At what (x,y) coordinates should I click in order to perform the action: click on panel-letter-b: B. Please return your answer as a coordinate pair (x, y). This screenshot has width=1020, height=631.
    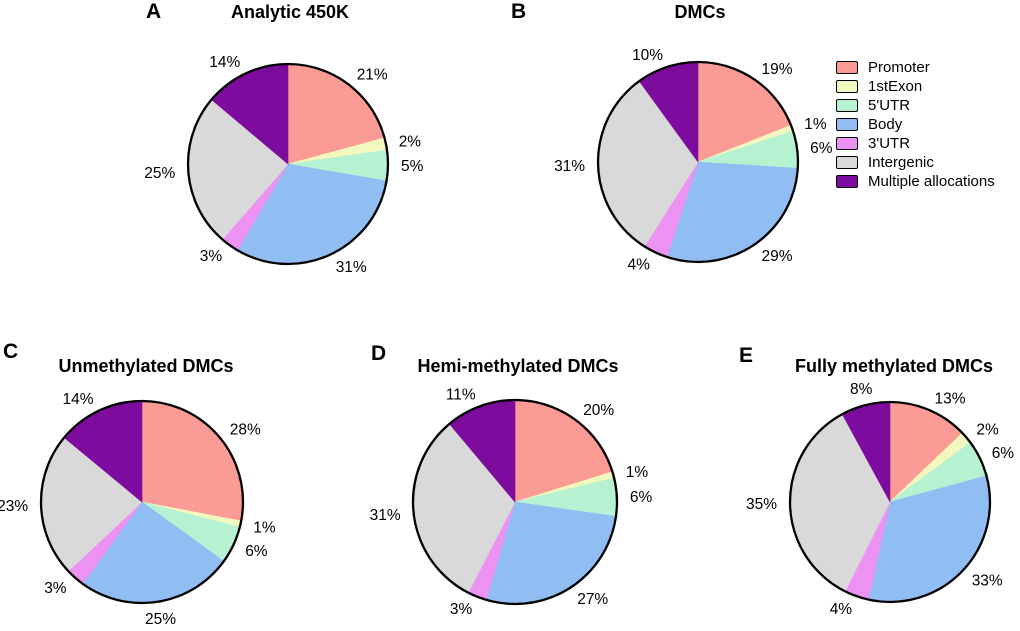
    Looking at the image, I should click on (519, 11).